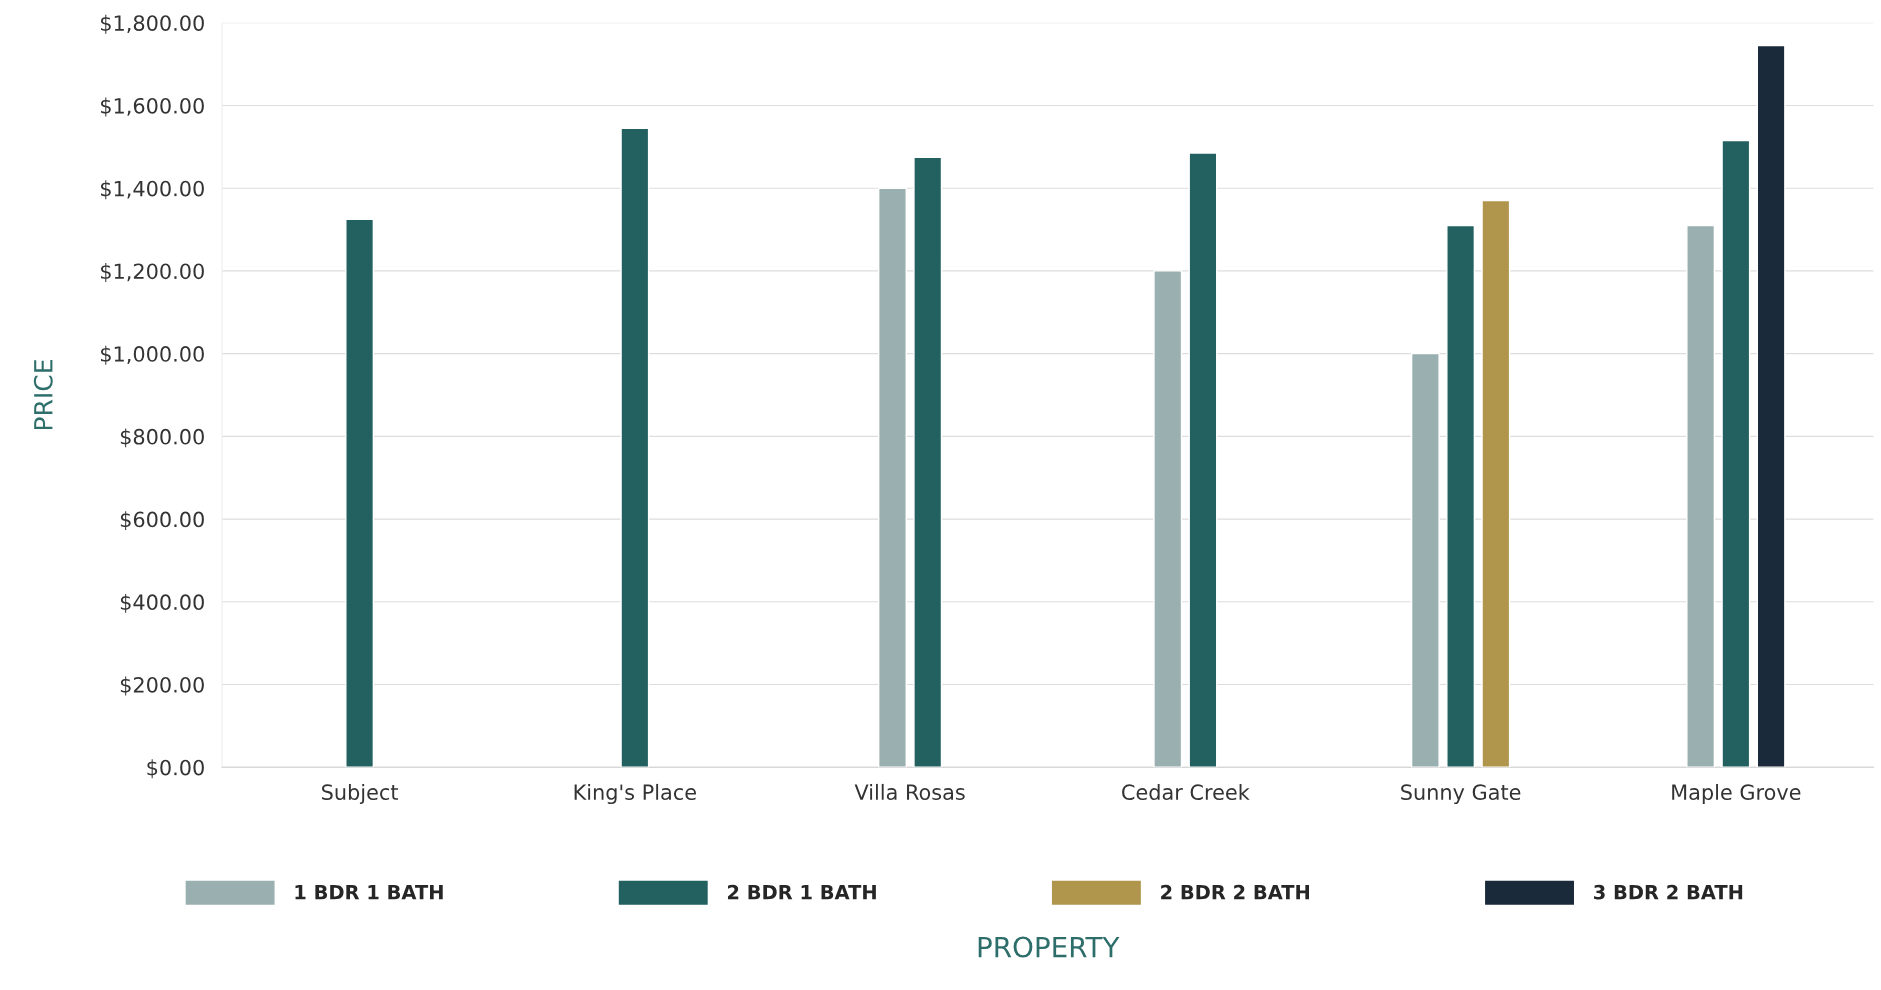 The height and width of the screenshot is (990, 1881). Describe the element at coordinates (801, 892) in the screenshot. I see `legend-label: 2 BDR 1 BATH` at that location.